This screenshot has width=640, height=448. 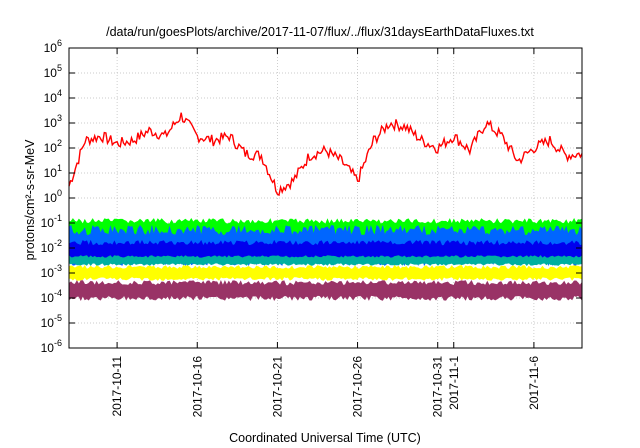 What do you see at coordinates (197, 387) in the screenshot?
I see `x-tick-label: 2017-10-16` at bounding box center [197, 387].